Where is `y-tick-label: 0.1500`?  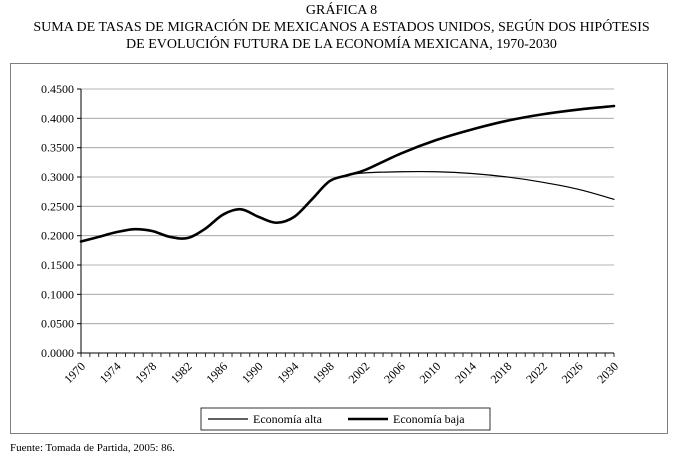
y-tick-label: 0.1500 is located at coordinates (57, 265).